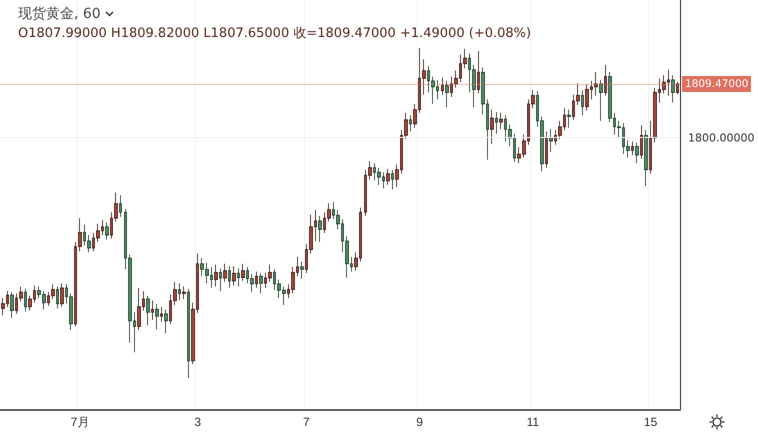  What do you see at coordinates (420, 422) in the screenshot?
I see `x-tick-label: 9` at bounding box center [420, 422].